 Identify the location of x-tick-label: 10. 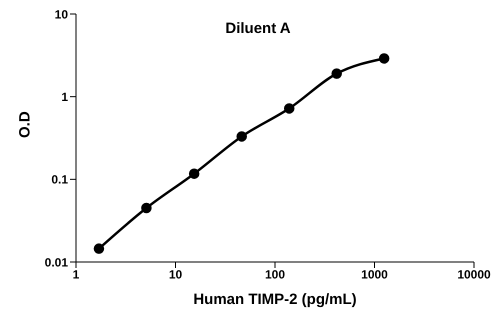
(175, 275).